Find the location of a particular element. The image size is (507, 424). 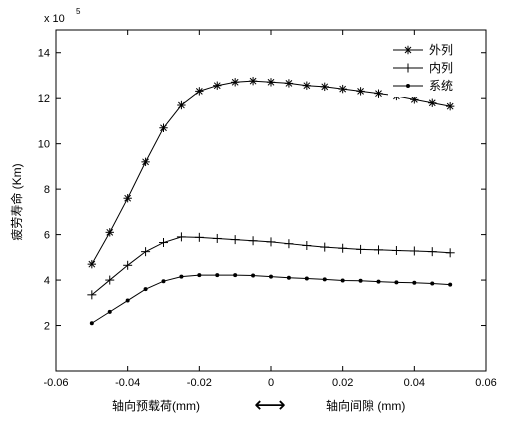

x-axis-label-left: 轴向预载荷(mm) is located at coordinates (156, 405).